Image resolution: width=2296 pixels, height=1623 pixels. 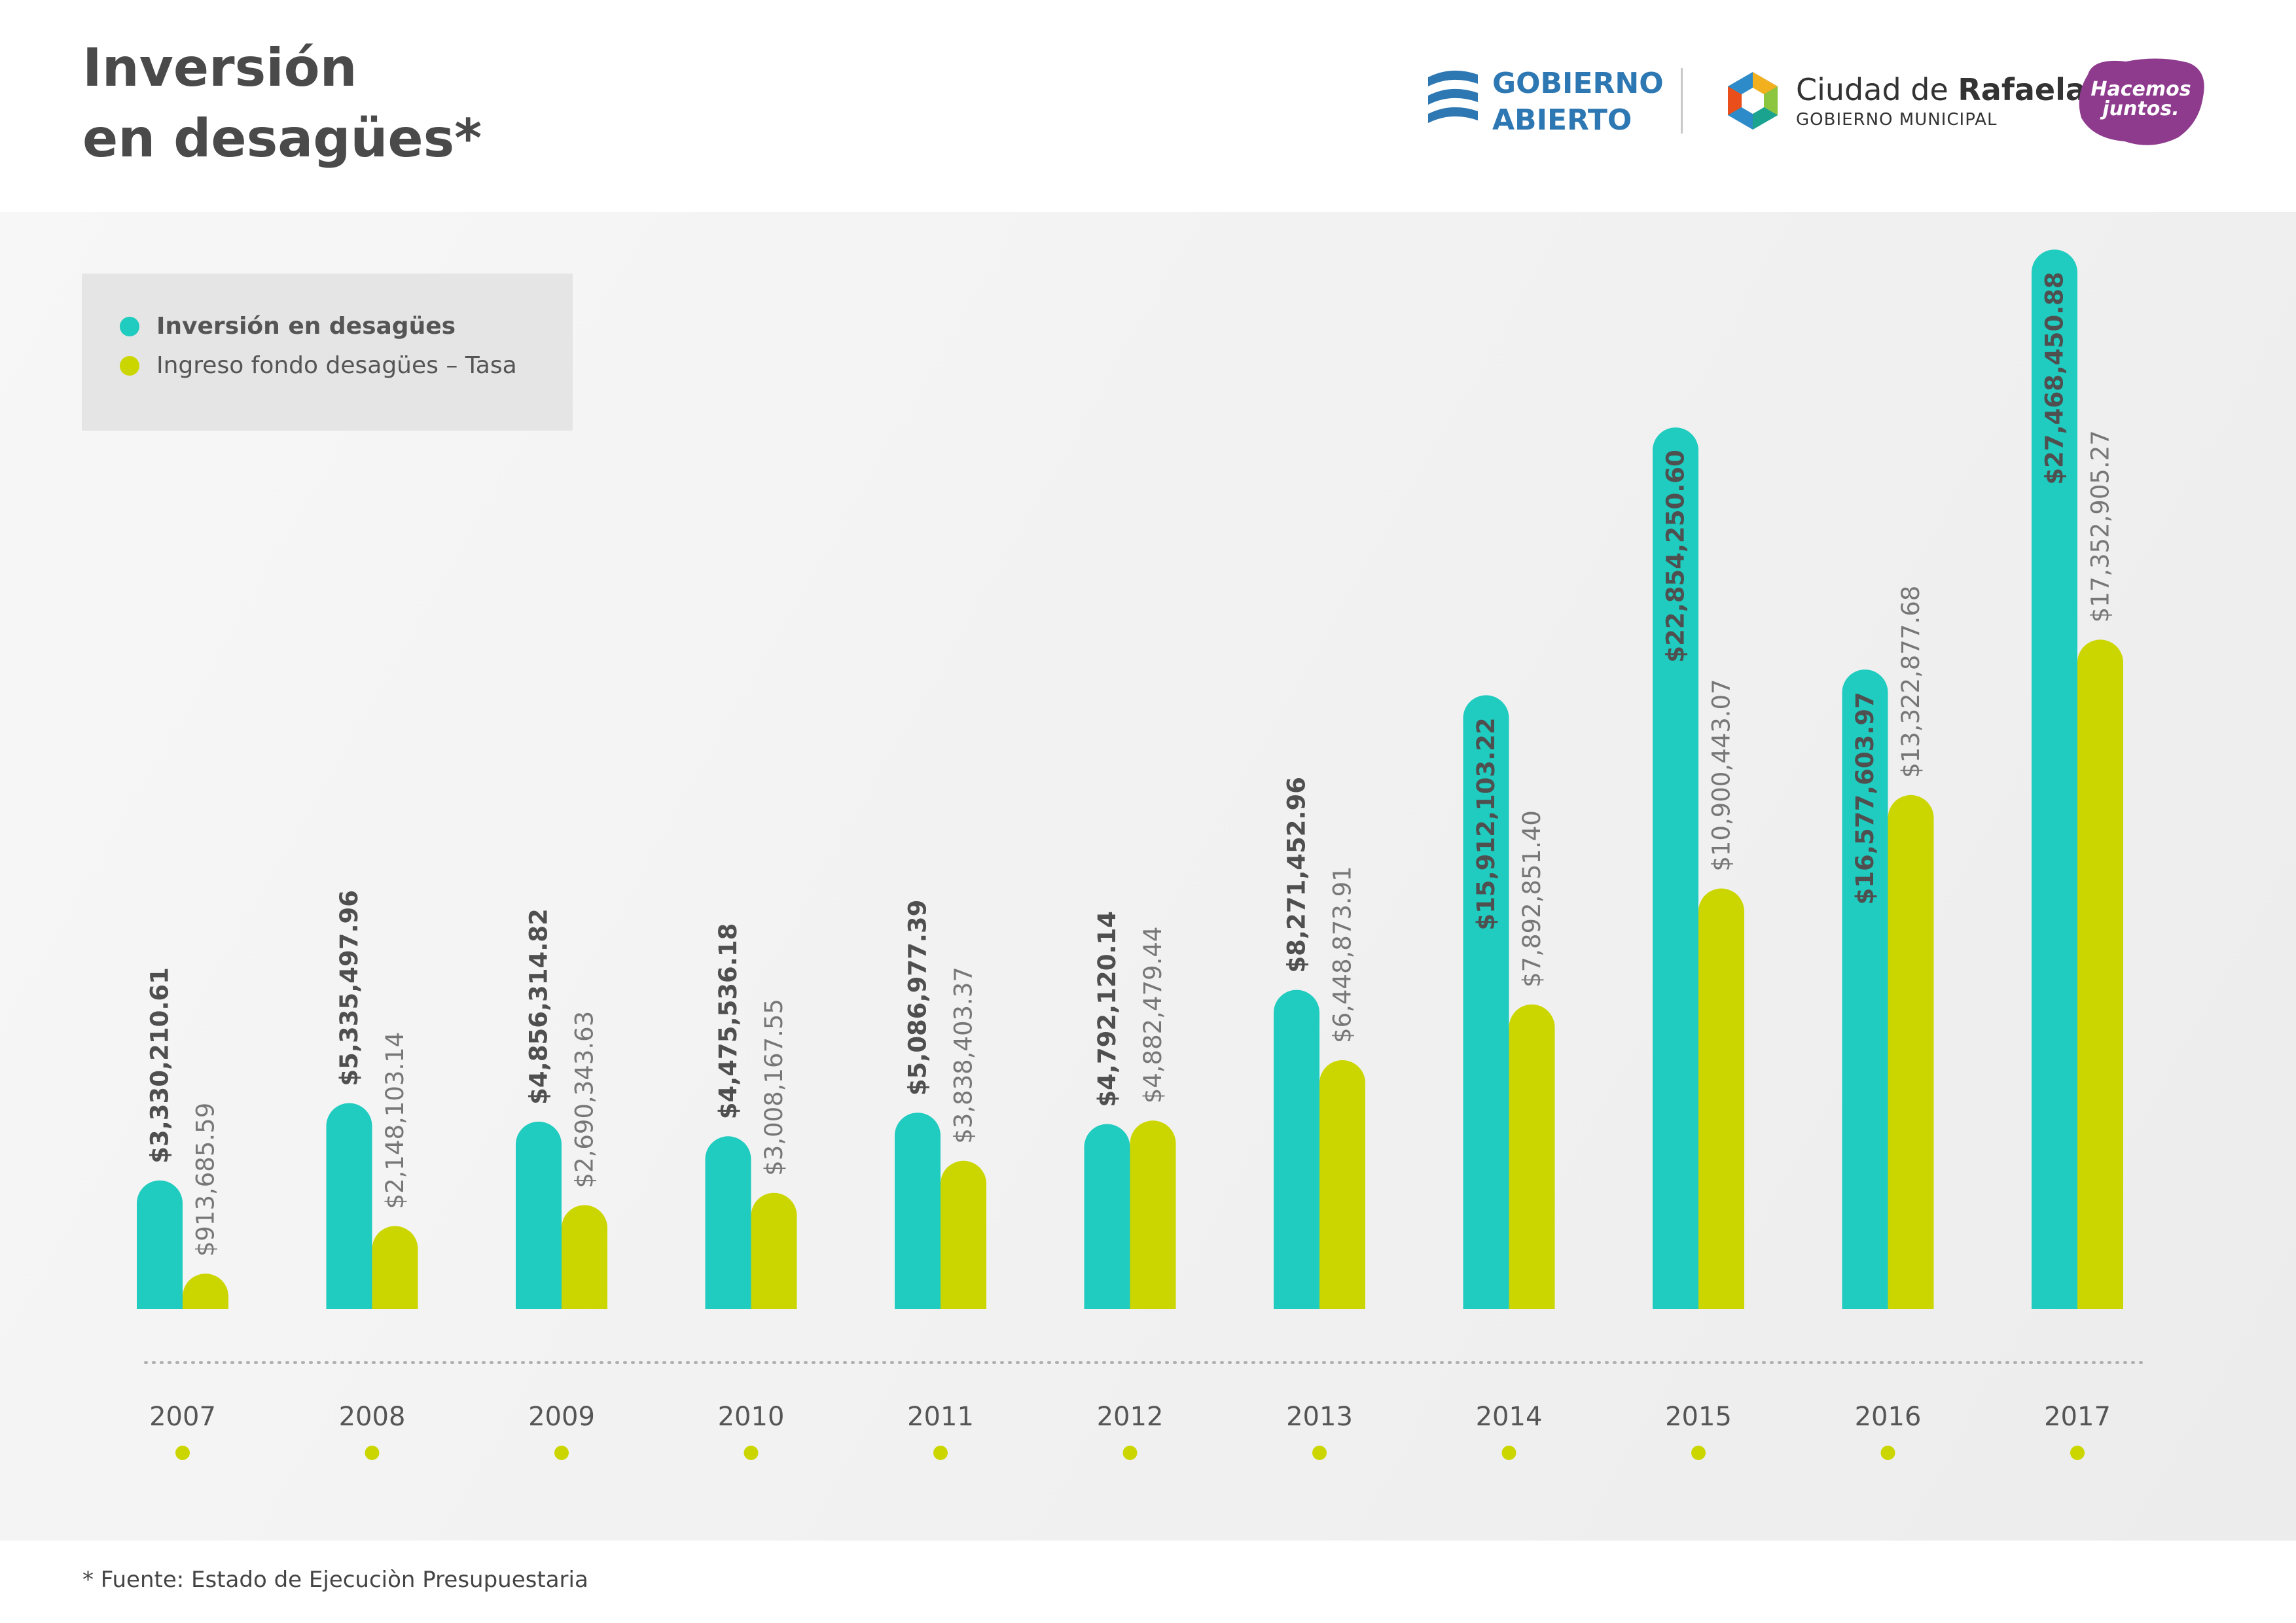 I want to click on gobierno-abierto-line1: GOBIERNO, so click(x=1578, y=83).